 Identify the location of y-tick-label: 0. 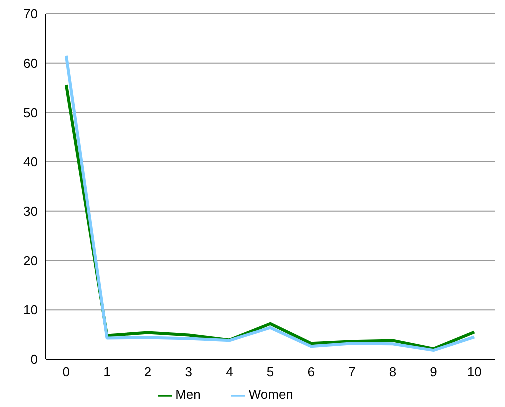
(34, 360).